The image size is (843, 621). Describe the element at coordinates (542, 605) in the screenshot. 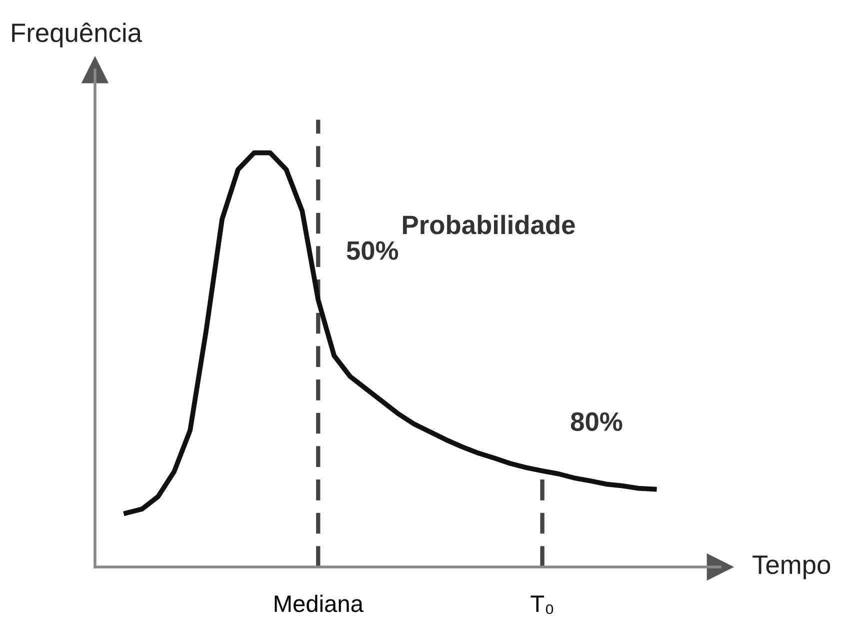

I see `x-tick-label: T₀` at that location.